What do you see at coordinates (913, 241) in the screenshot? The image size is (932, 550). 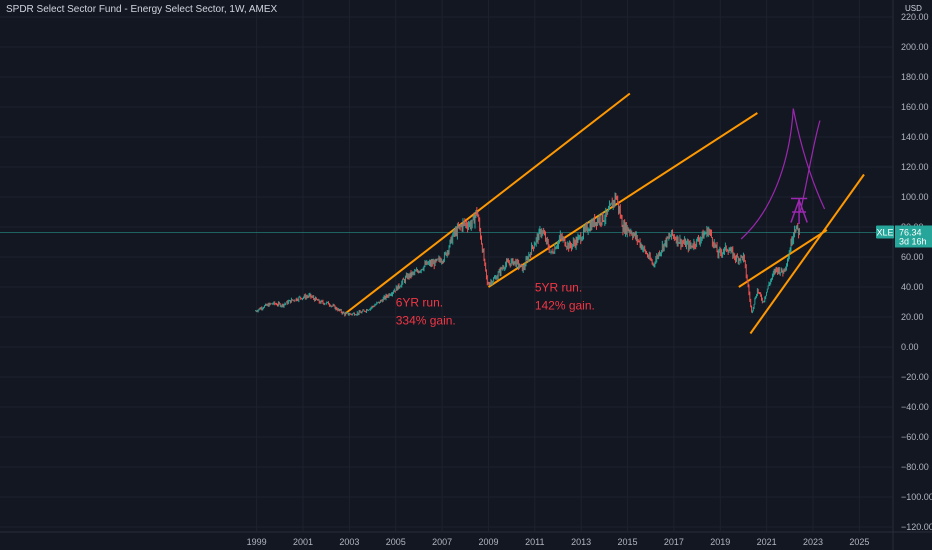 I see `price-badge-countdown: 3d 16h` at bounding box center [913, 241].